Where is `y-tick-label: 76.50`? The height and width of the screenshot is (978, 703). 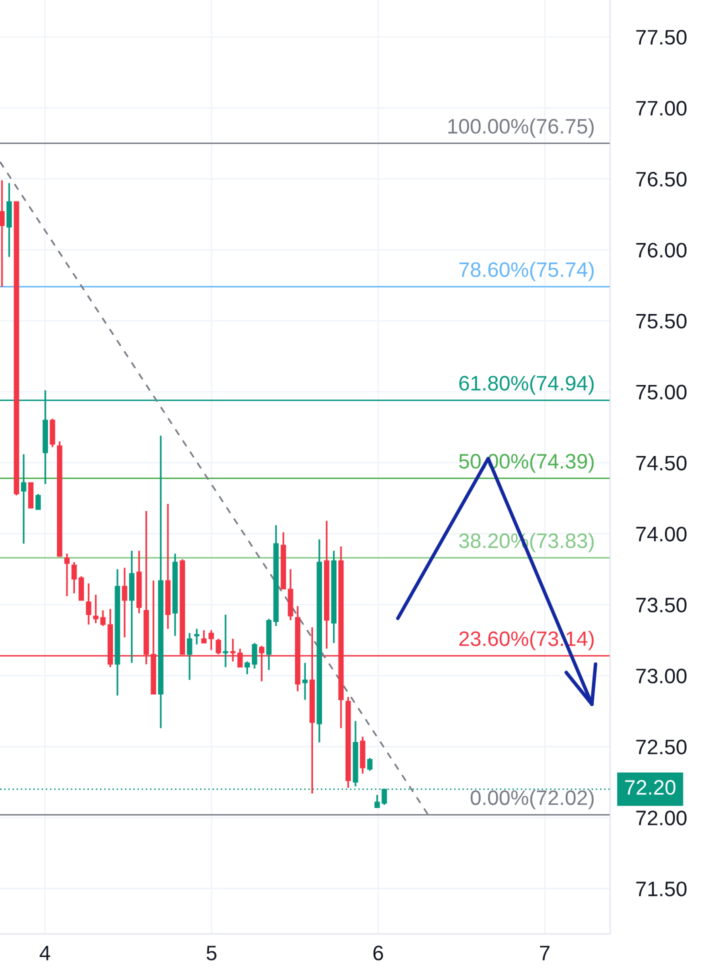 y-tick-label: 76.50 is located at coordinates (661, 179).